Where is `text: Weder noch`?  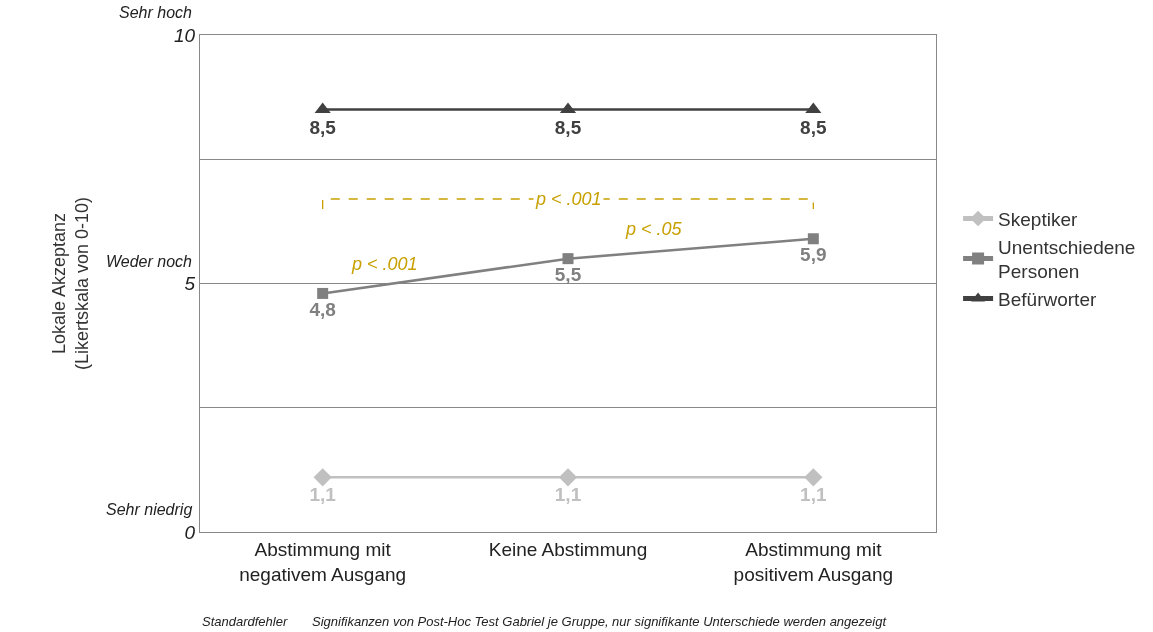 text: Weder noch is located at coordinates (149, 261).